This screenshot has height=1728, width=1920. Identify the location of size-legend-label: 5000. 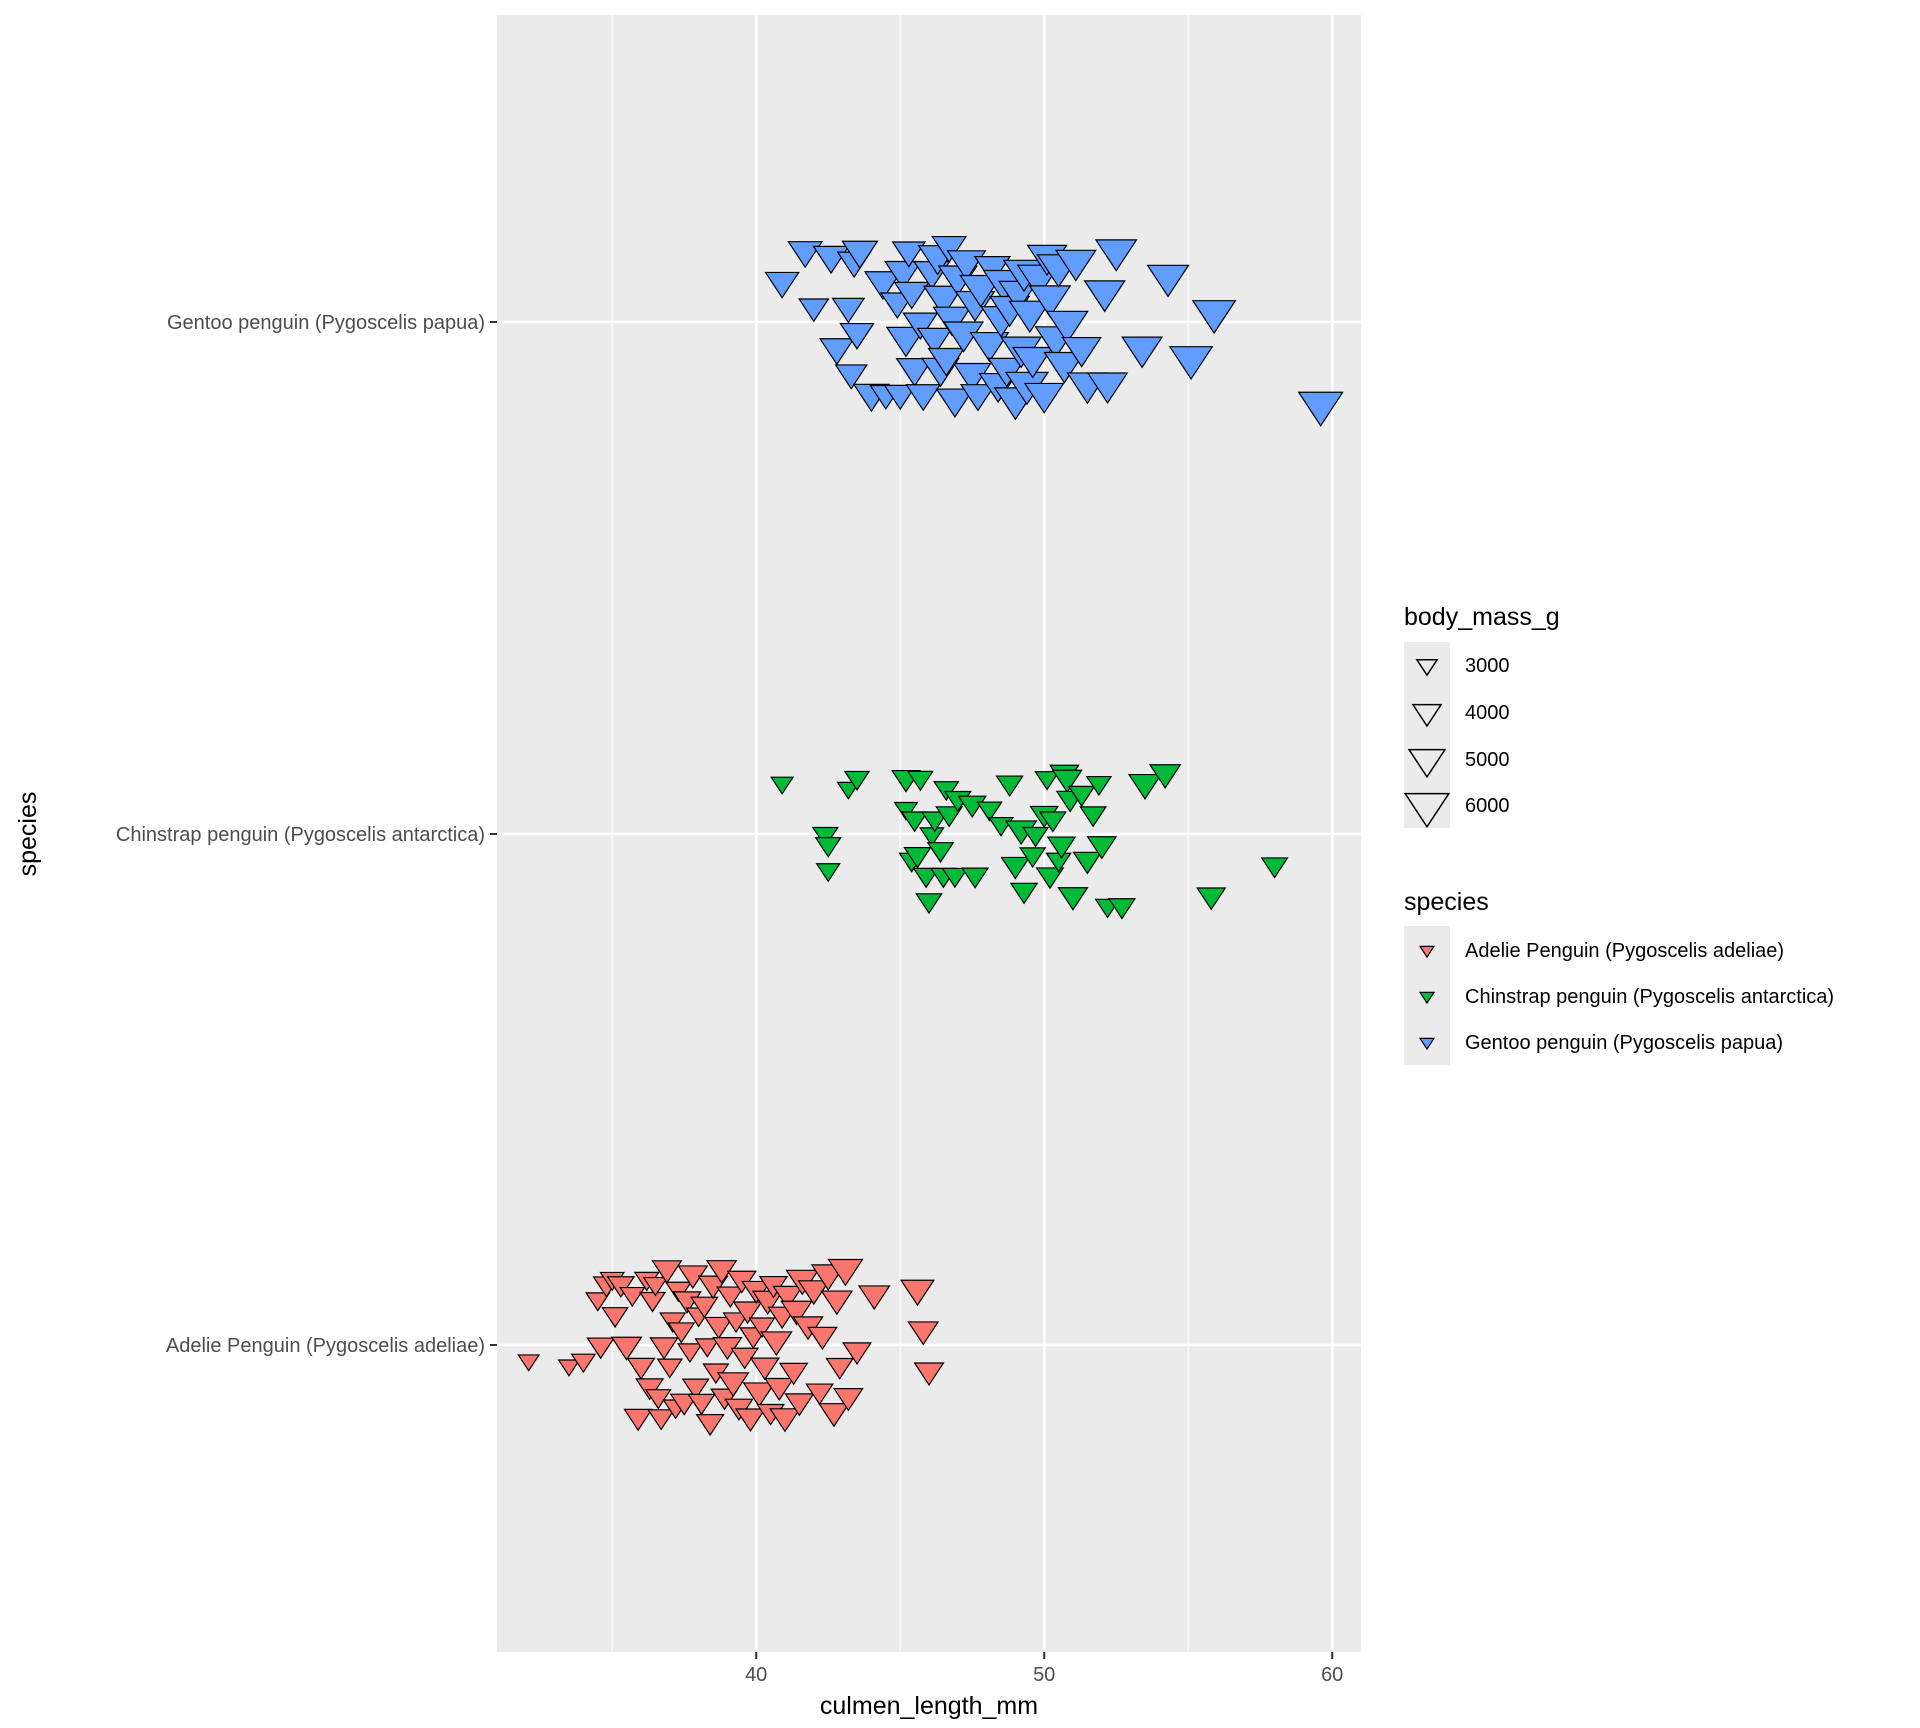
(1487, 760).